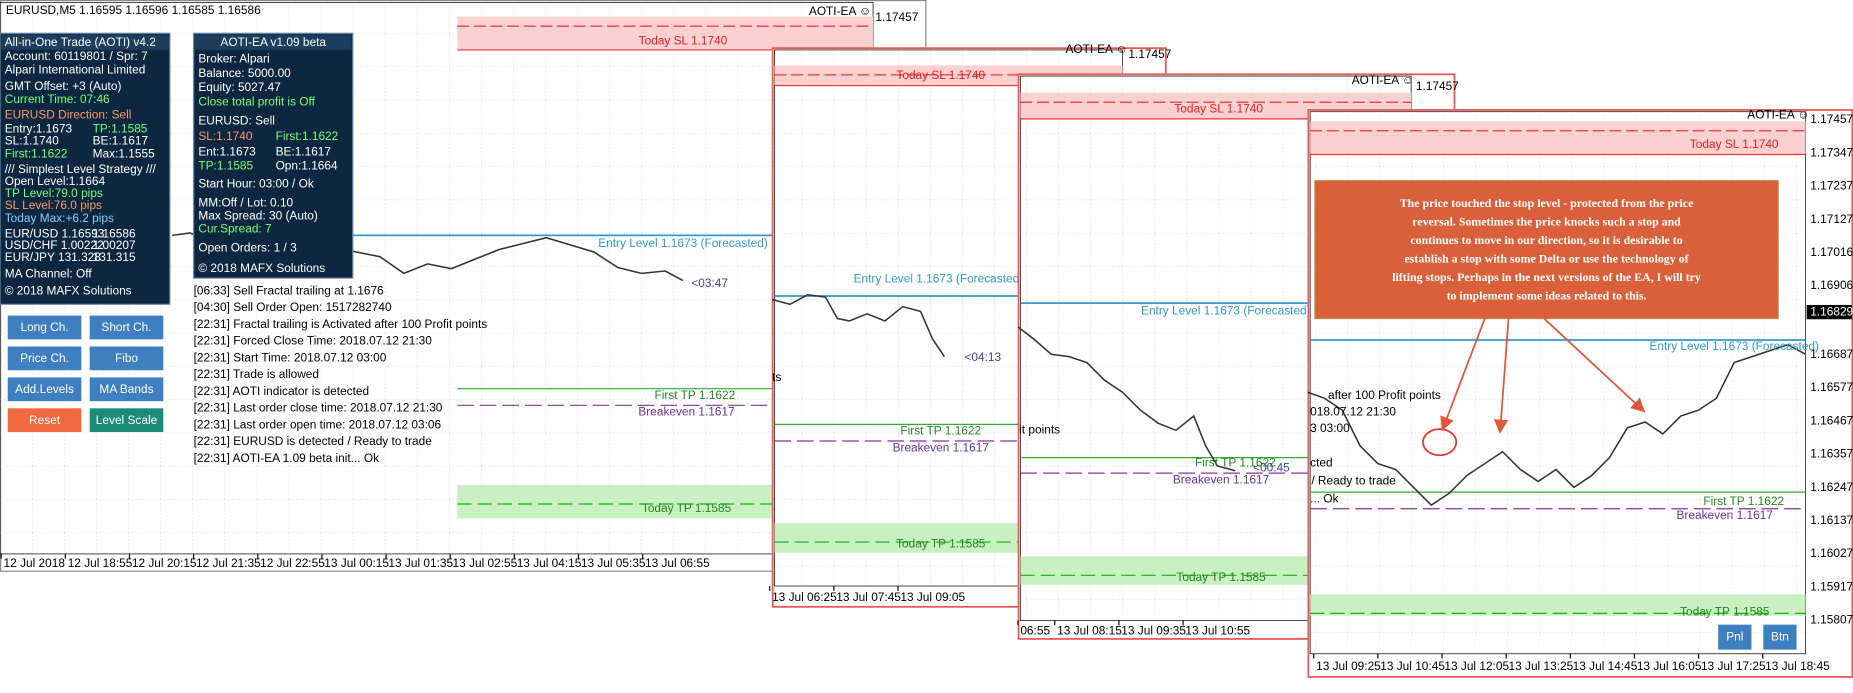 The width and height of the screenshot is (1853, 693). Describe the element at coordinates (239, 87) in the screenshot. I see `panel-row: Equity: 5027.47` at that location.